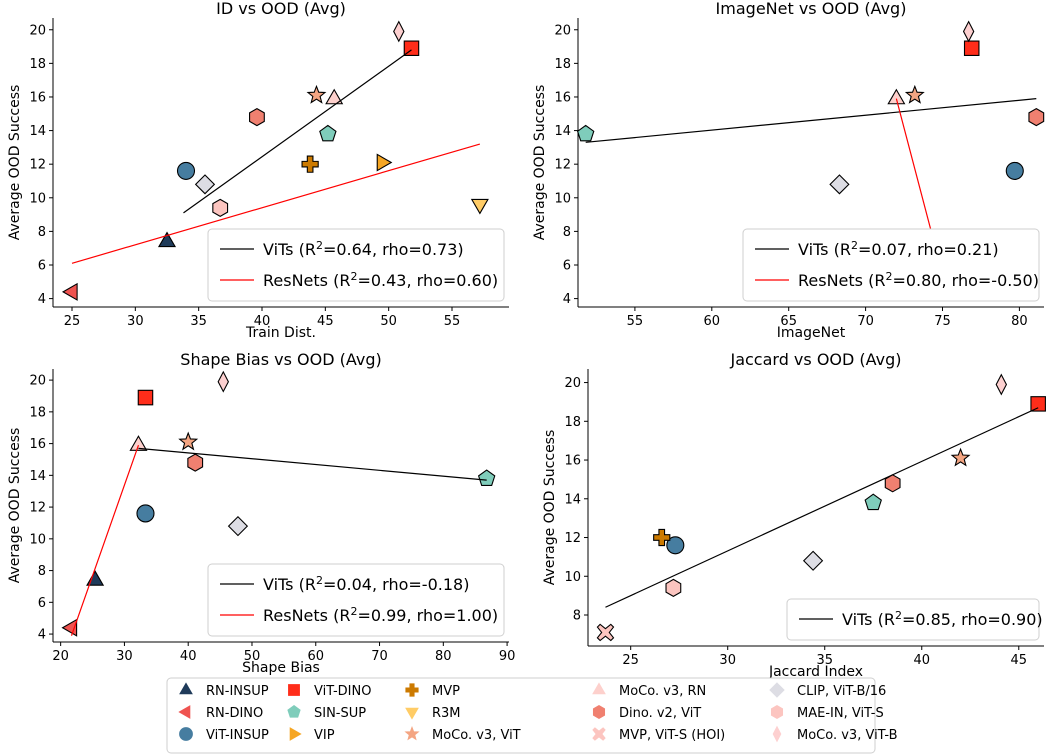 This screenshot has height=755, width=1047. Describe the element at coordinates (841, 691) in the screenshot. I see `legend-label-clip-vit-b-16: CLIP, ViT-B/16` at that location.